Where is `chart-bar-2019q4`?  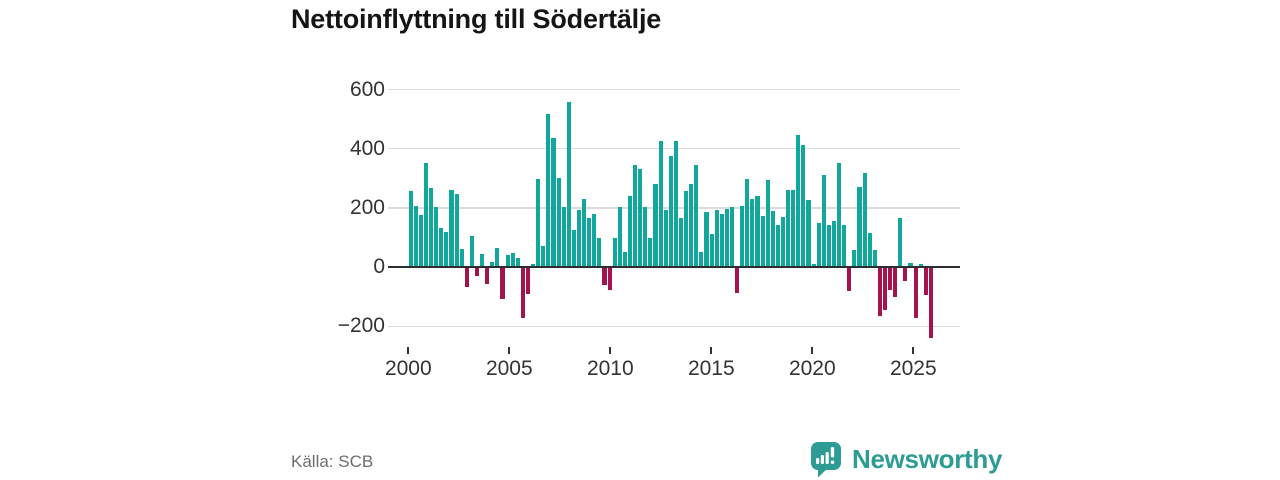 chart-bar-2019q4 is located at coordinates (813, 265).